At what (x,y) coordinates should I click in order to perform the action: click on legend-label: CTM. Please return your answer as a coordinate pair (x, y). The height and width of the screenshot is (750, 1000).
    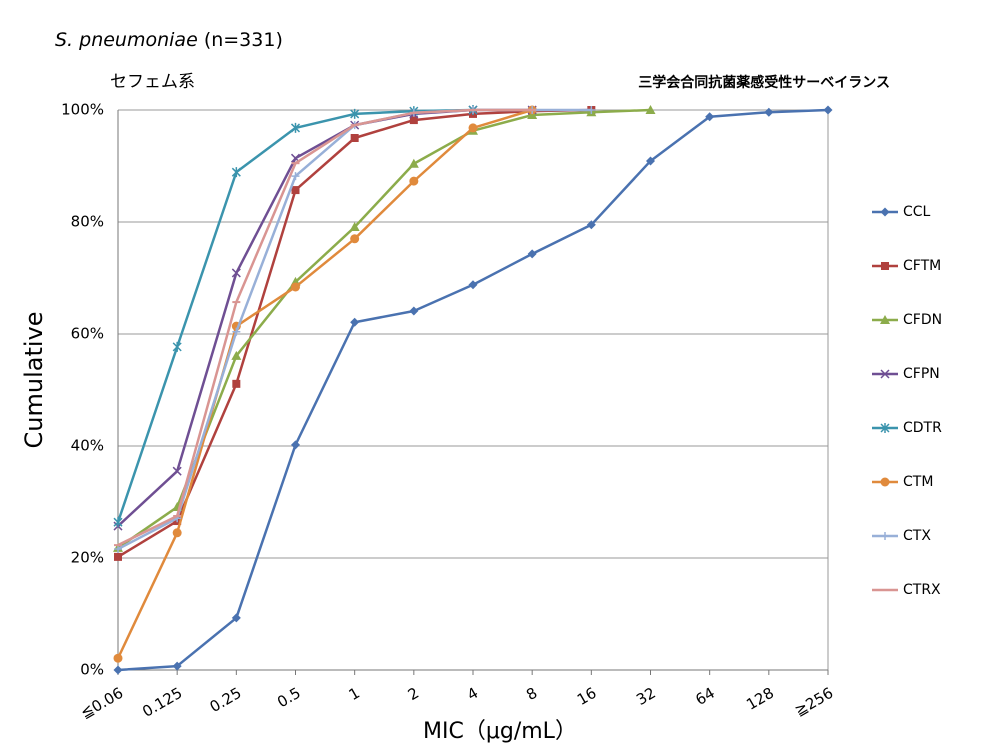
    Looking at the image, I should click on (918, 482).